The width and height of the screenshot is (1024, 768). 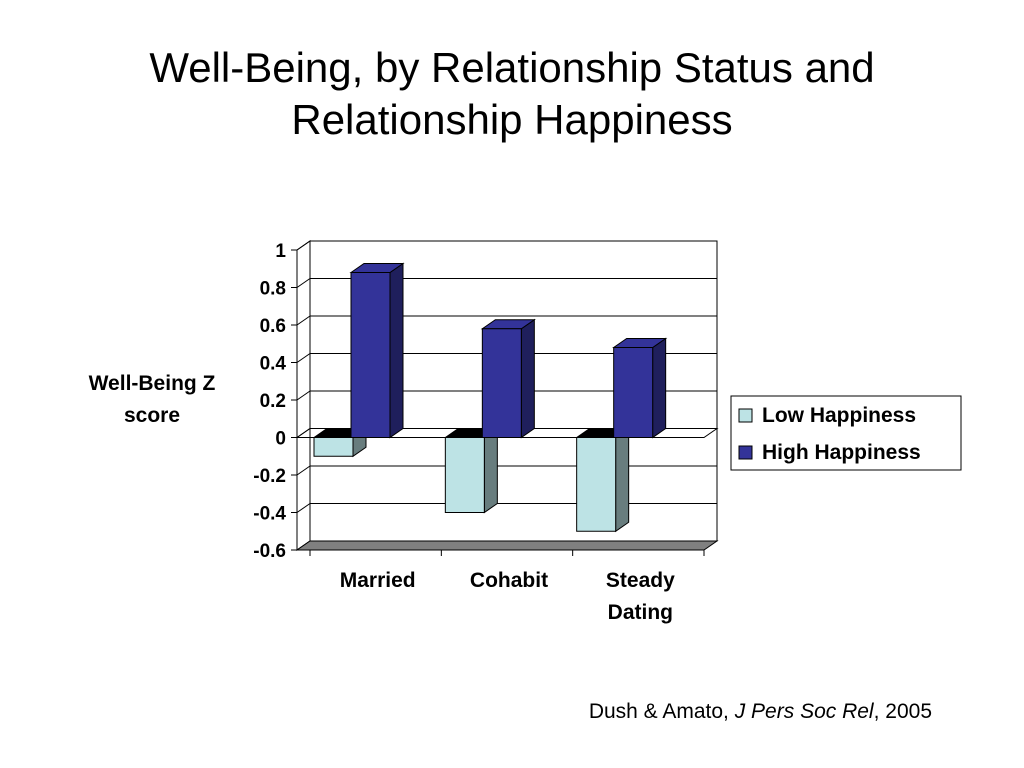 What do you see at coordinates (378, 580) in the screenshot?
I see `x-tick-label: Married` at bounding box center [378, 580].